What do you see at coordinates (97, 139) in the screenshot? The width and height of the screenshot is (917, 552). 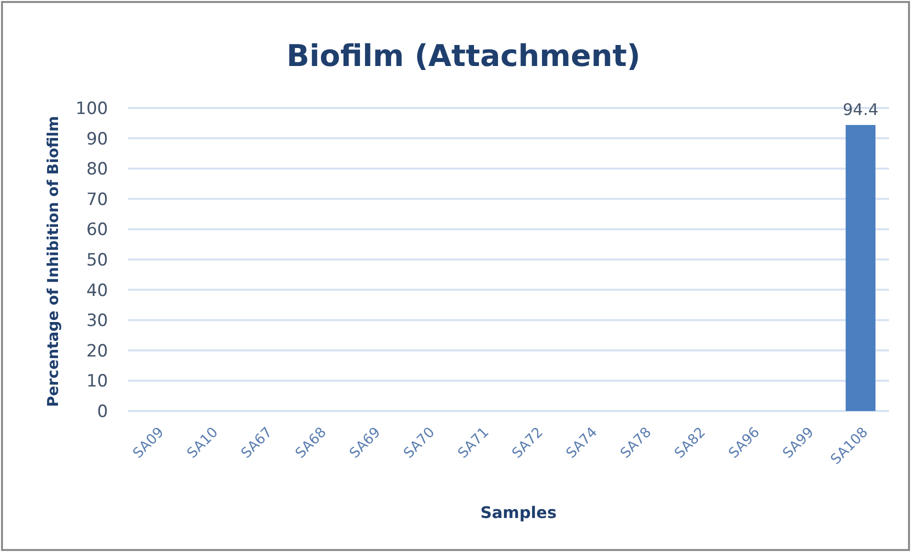 I see `y-tick-label: 90` at bounding box center [97, 139].